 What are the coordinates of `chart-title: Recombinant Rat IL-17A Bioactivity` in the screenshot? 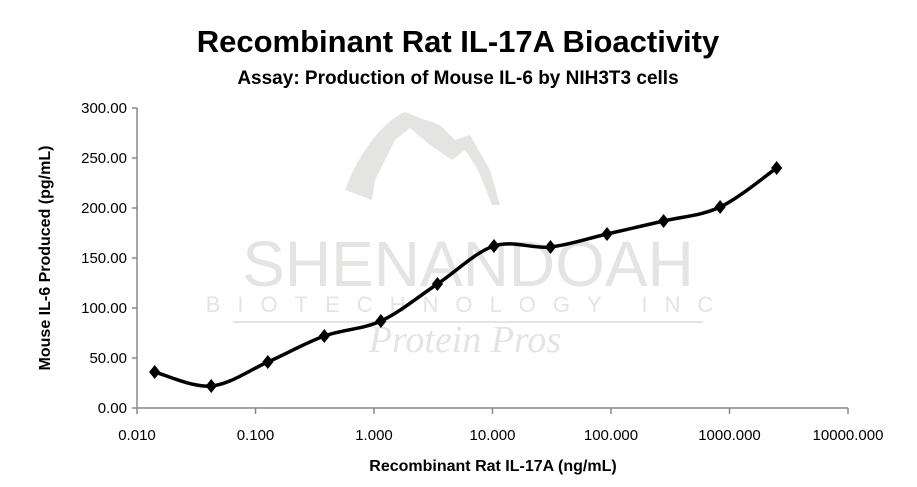 It's located at (458, 41).